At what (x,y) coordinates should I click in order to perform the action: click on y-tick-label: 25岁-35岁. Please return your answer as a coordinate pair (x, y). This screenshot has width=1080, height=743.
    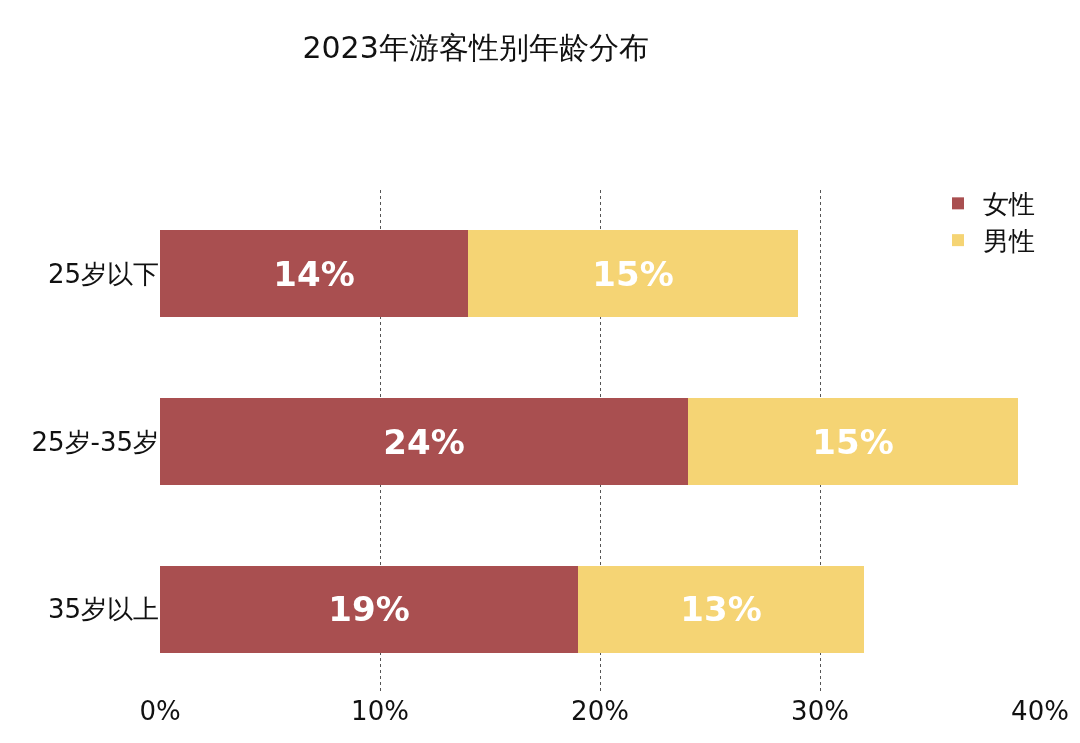
    Looking at the image, I should click on (95, 441).